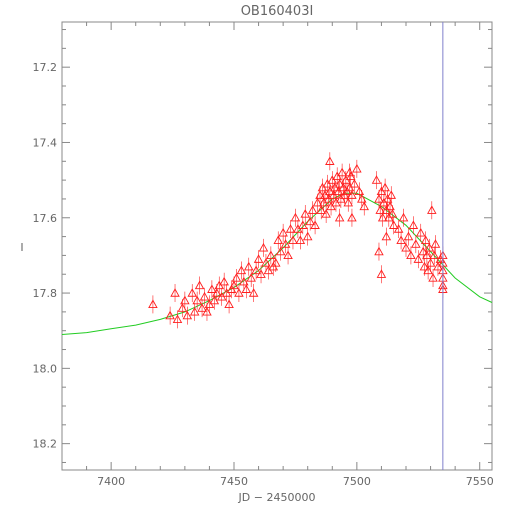  What do you see at coordinates (480, 481) in the screenshot?
I see `x-tick-label: 7550` at bounding box center [480, 481].